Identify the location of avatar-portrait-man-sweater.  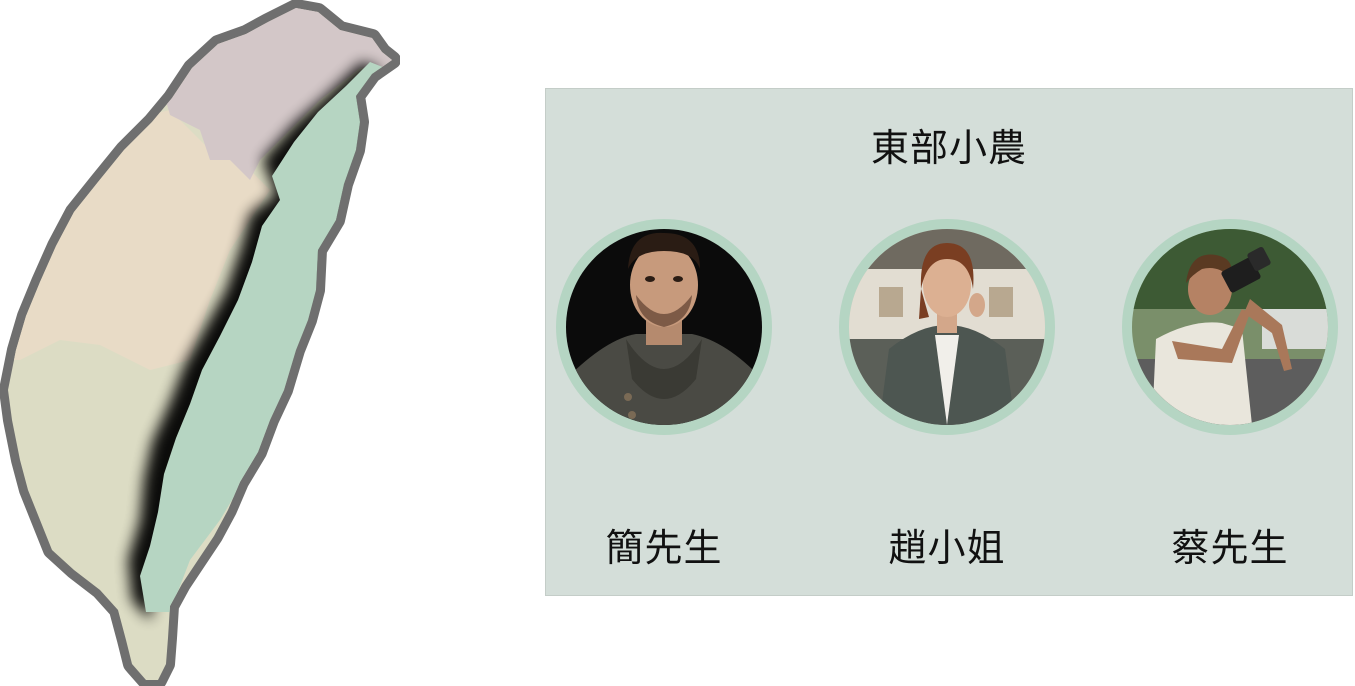
(664, 327).